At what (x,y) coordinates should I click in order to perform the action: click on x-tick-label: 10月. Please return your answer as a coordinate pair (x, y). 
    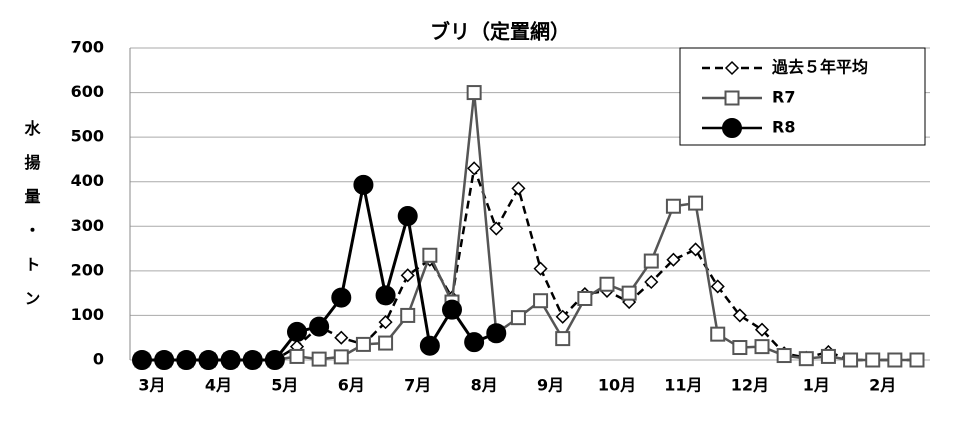
    Looking at the image, I should click on (617, 385).